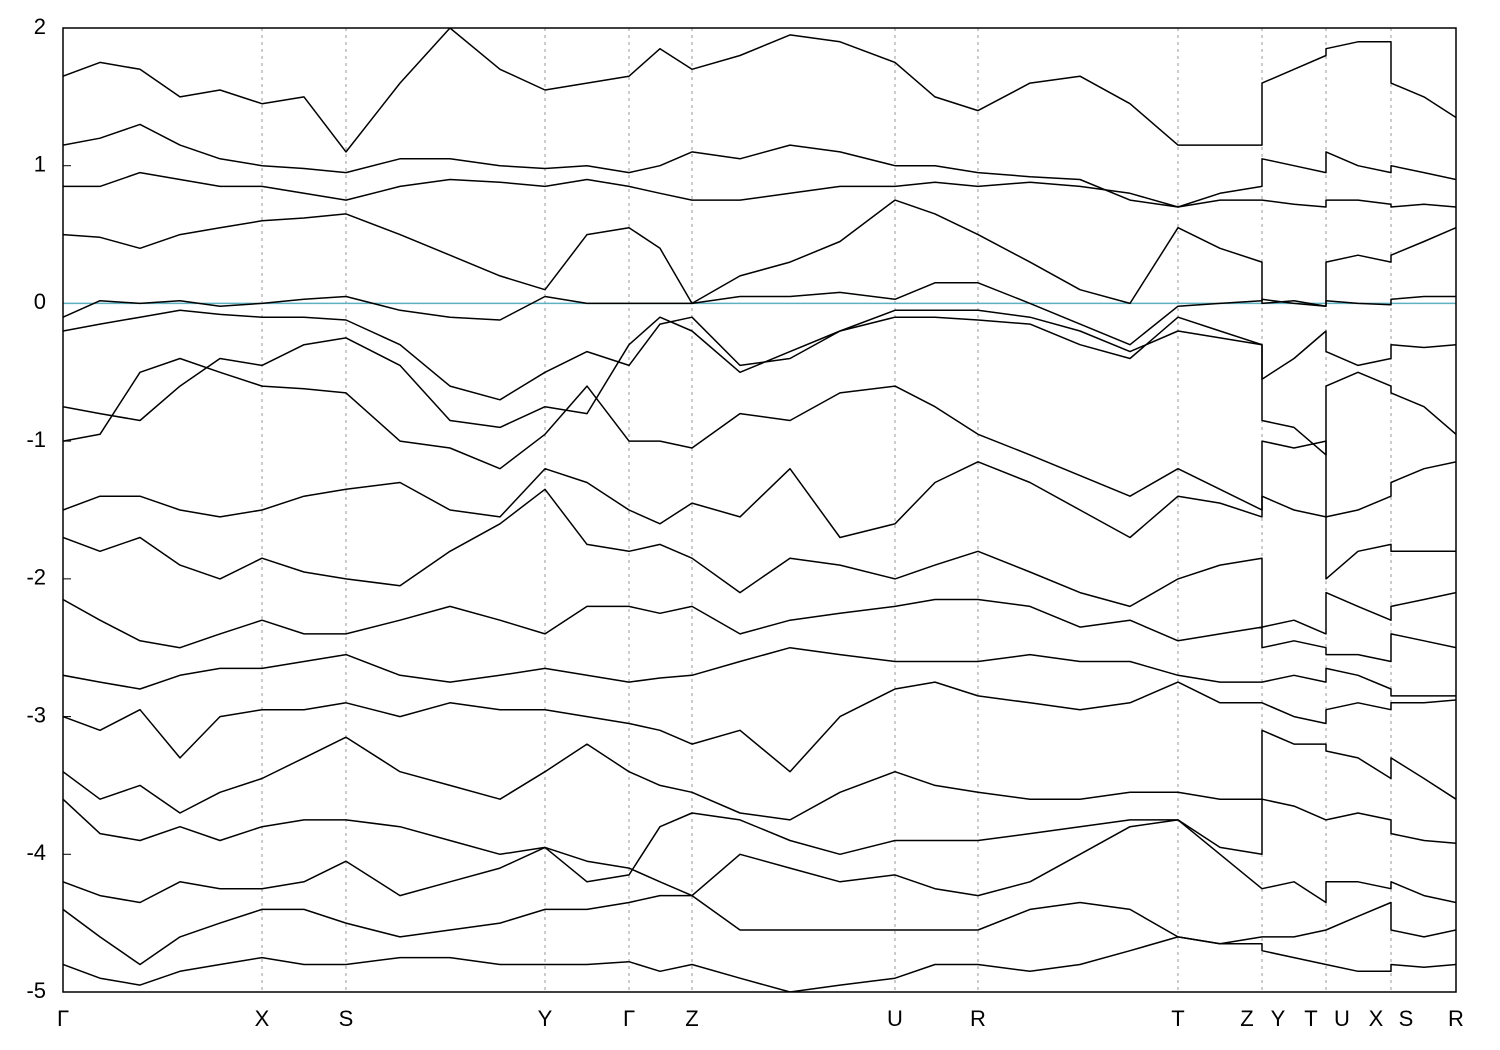  Describe the element at coordinates (36, 714) in the screenshot. I see `y-tick-label: -3` at that location.